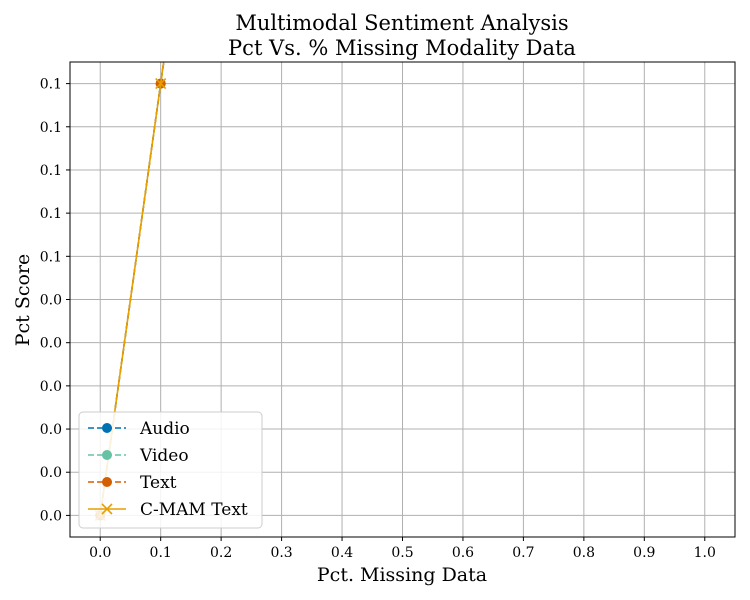 Image resolution: width=750 pixels, height=600 pixels. Describe the element at coordinates (221, 553) in the screenshot. I see `x-tick-label: 0.2` at that location.